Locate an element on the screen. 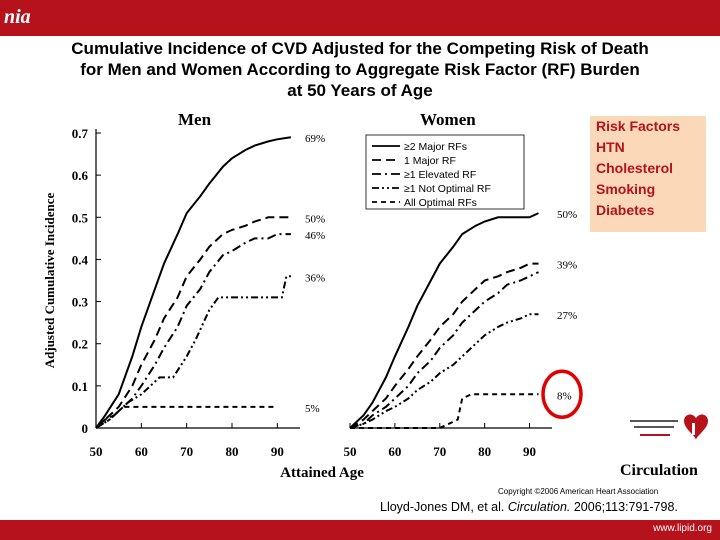 The width and height of the screenshot is (720, 540). site-url: www.lipid.org is located at coordinates (682, 528).